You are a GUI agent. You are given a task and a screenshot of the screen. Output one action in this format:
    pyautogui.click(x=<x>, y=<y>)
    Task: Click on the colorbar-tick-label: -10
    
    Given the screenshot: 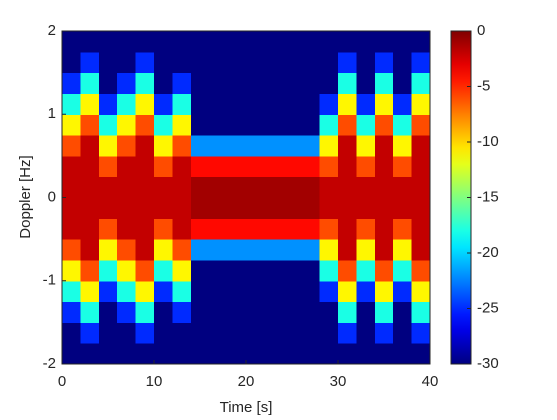 What is the action you would take?
    pyautogui.click(x=488, y=141)
    